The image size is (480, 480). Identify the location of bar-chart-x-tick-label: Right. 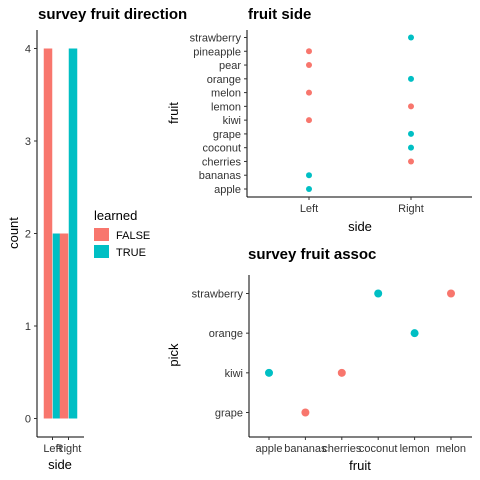
(69, 449).